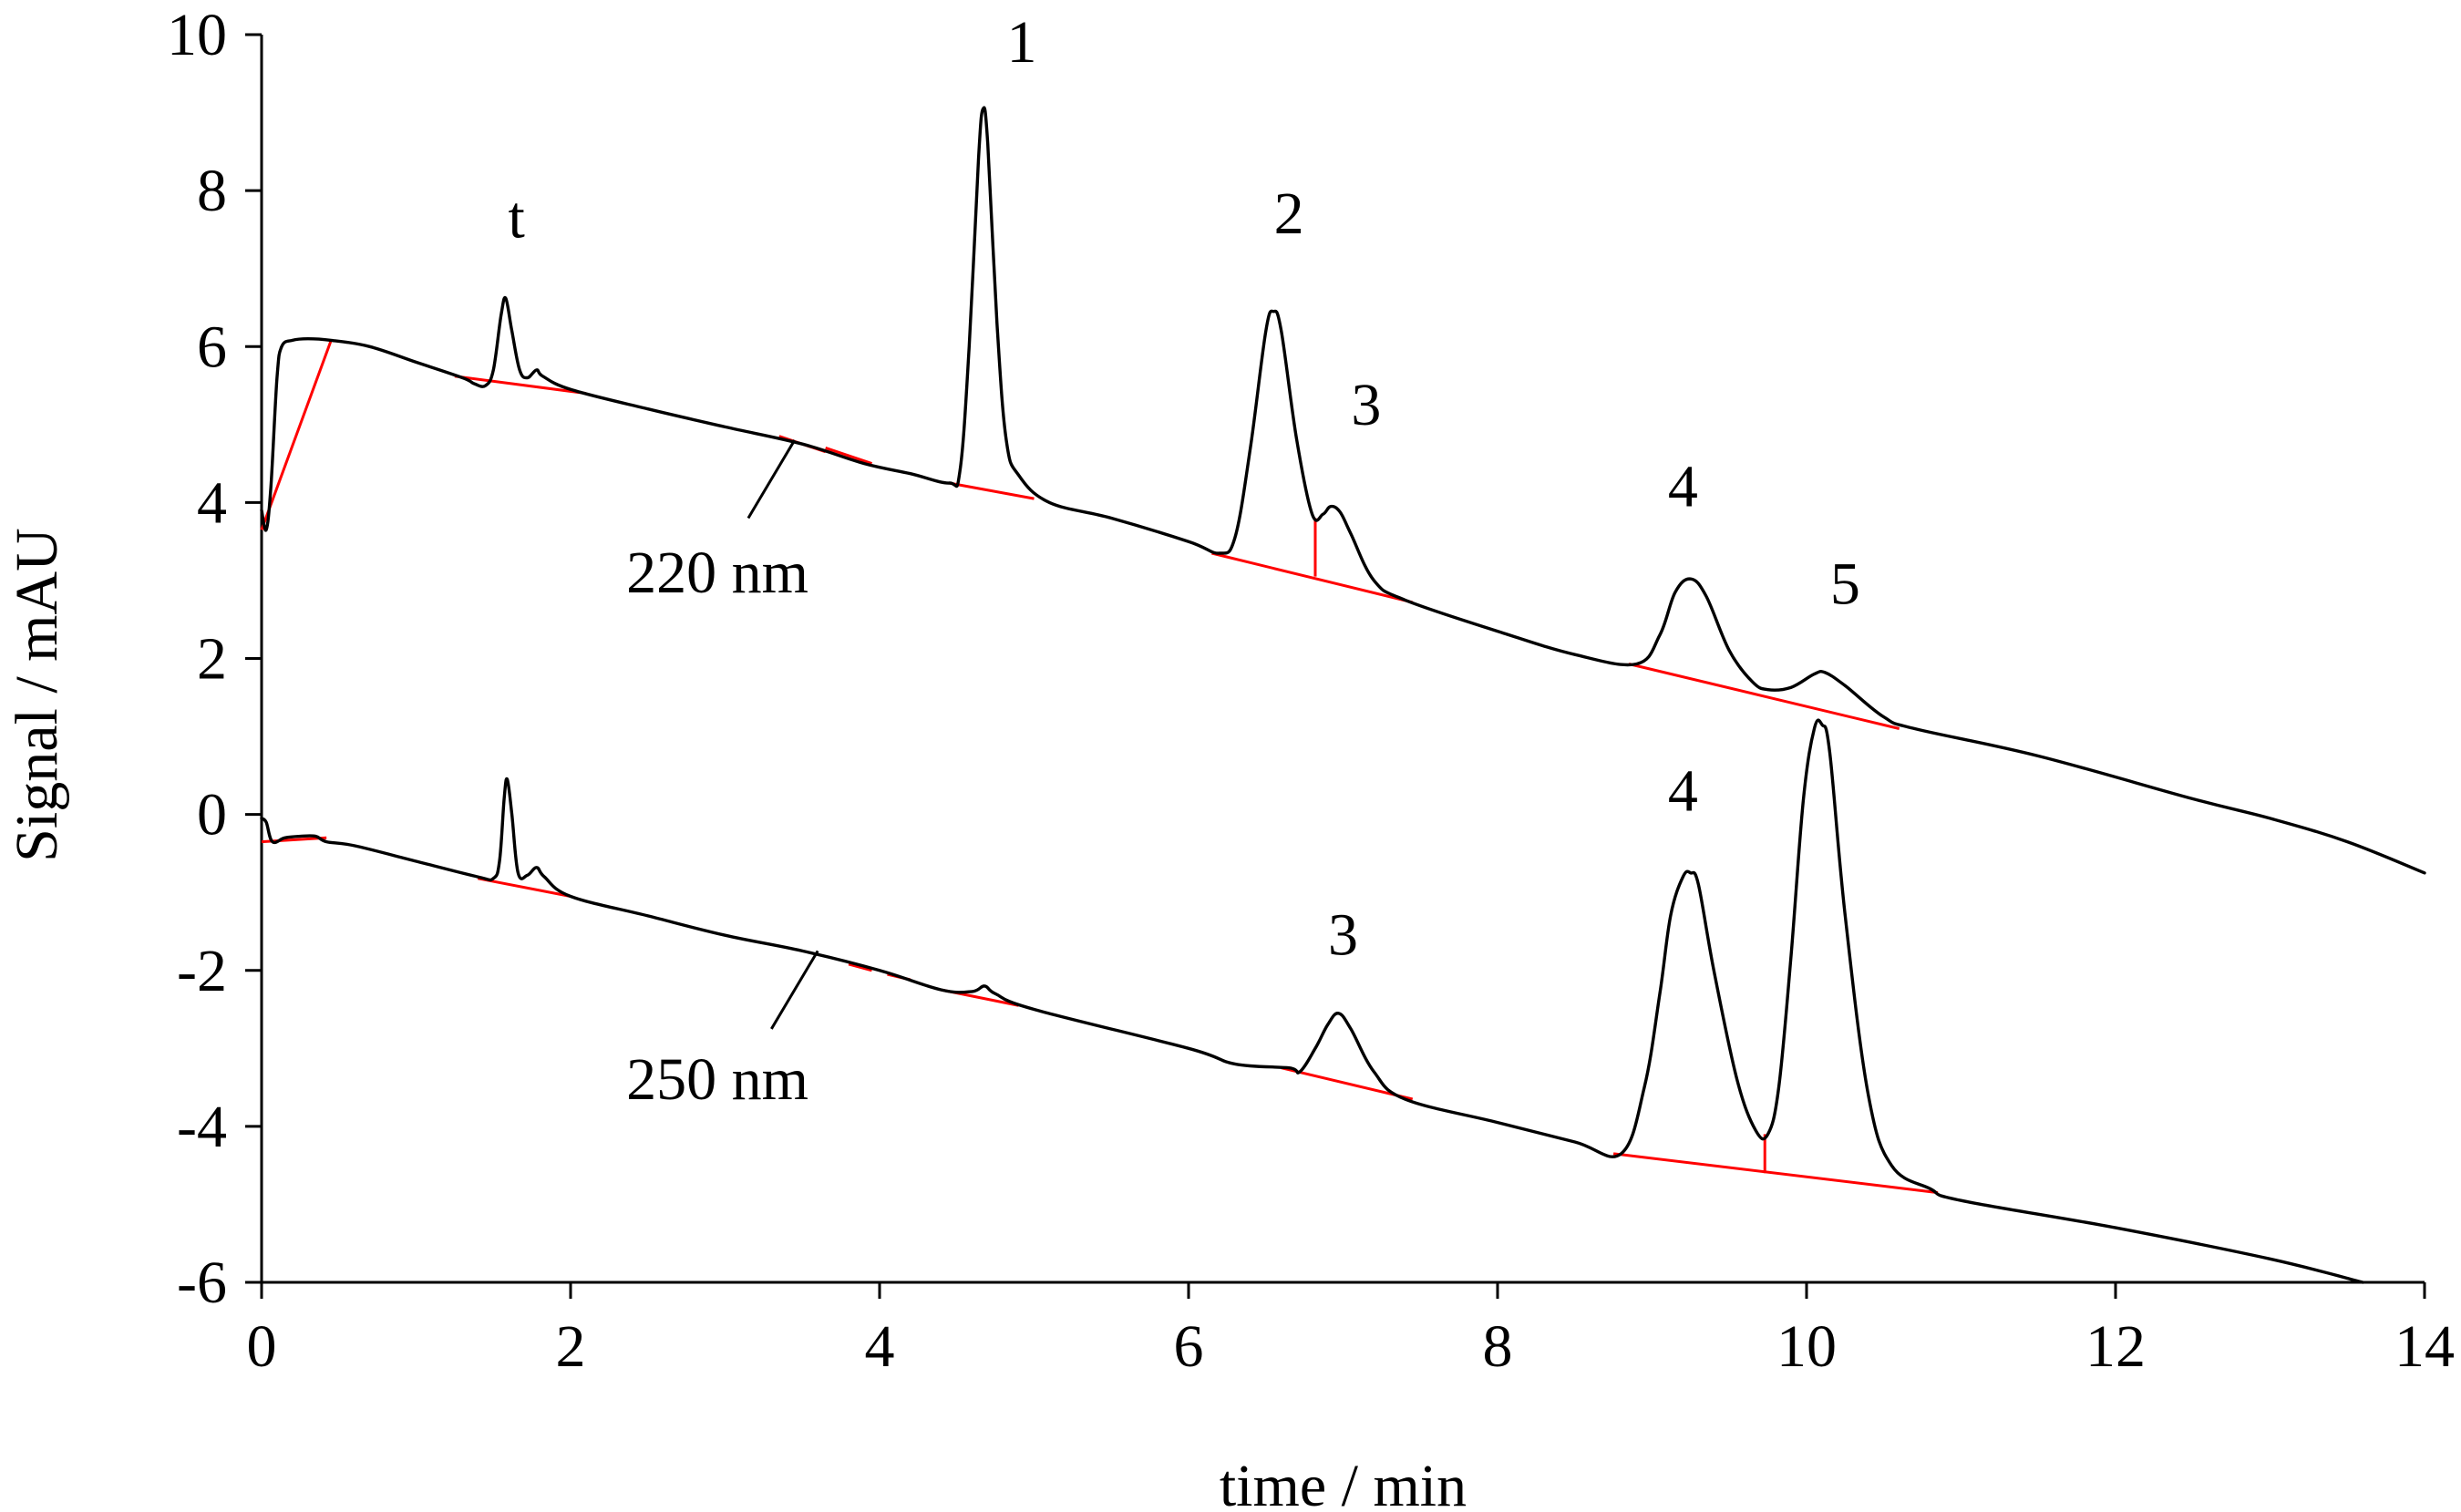 This screenshot has height=1512, width=2461. Describe the element at coordinates (1806, 1347) in the screenshot. I see `x-tick-label: 10` at that location.